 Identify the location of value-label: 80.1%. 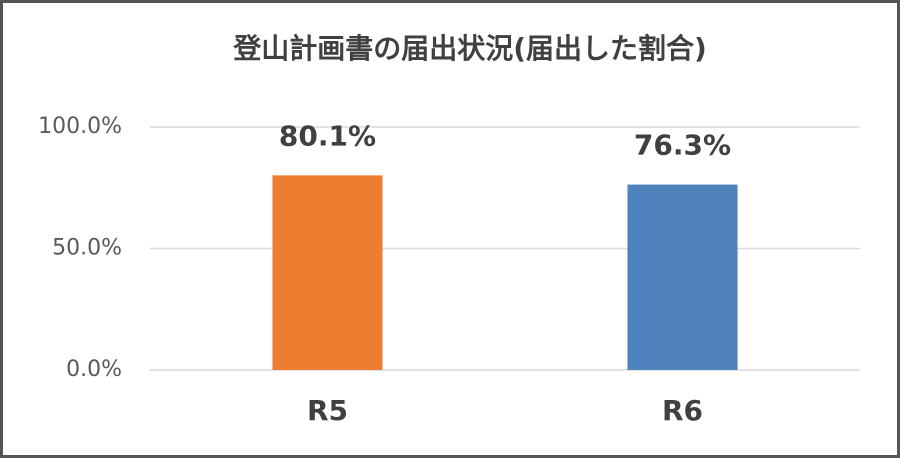
(327, 135).